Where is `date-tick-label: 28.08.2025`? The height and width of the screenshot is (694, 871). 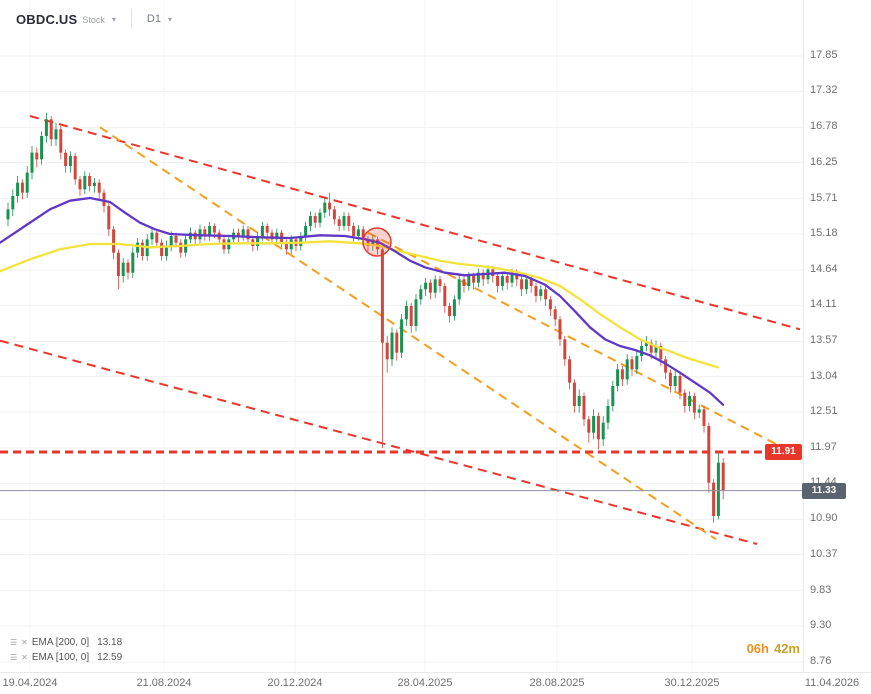
date-tick-label: 28.08.2025 is located at coordinates (557, 683).